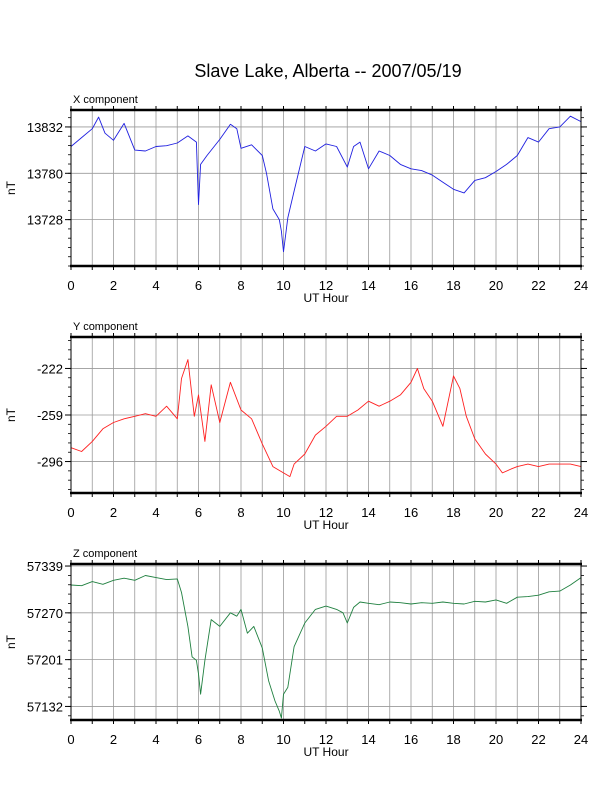 Image resolution: width=612 pixels, height=792 pixels. What do you see at coordinates (45, 173) in the screenshot?
I see `y-tick-label: 13780` at bounding box center [45, 173].